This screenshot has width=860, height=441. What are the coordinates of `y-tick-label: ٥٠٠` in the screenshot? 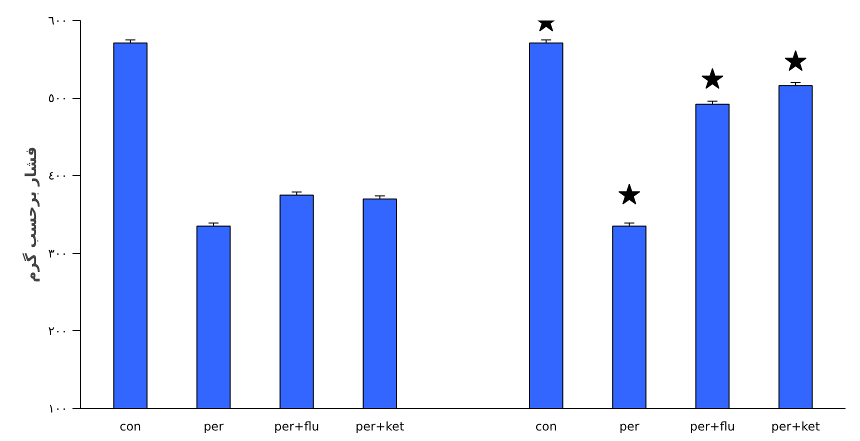 It's located at (58, 98).